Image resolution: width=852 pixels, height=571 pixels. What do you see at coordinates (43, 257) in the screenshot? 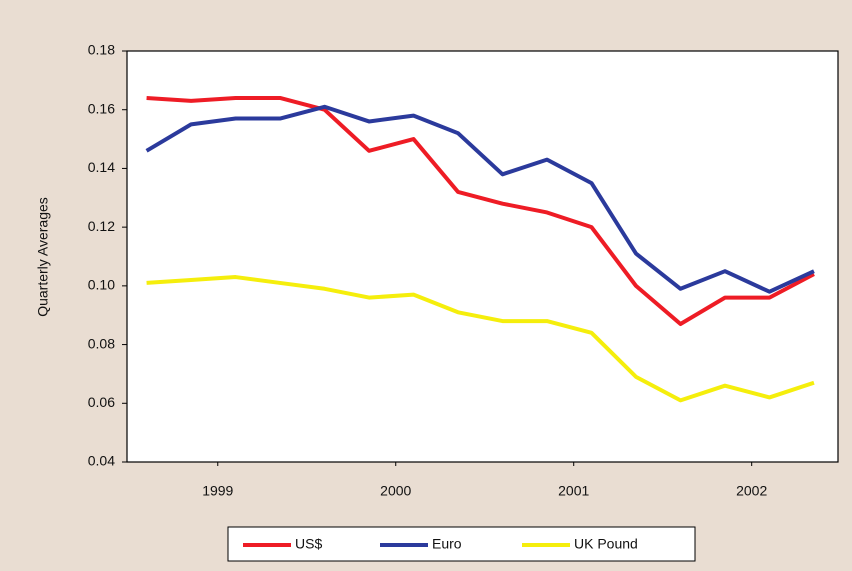
I see `y-axis-label: Quarterly Averages` at bounding box center [43, 257].